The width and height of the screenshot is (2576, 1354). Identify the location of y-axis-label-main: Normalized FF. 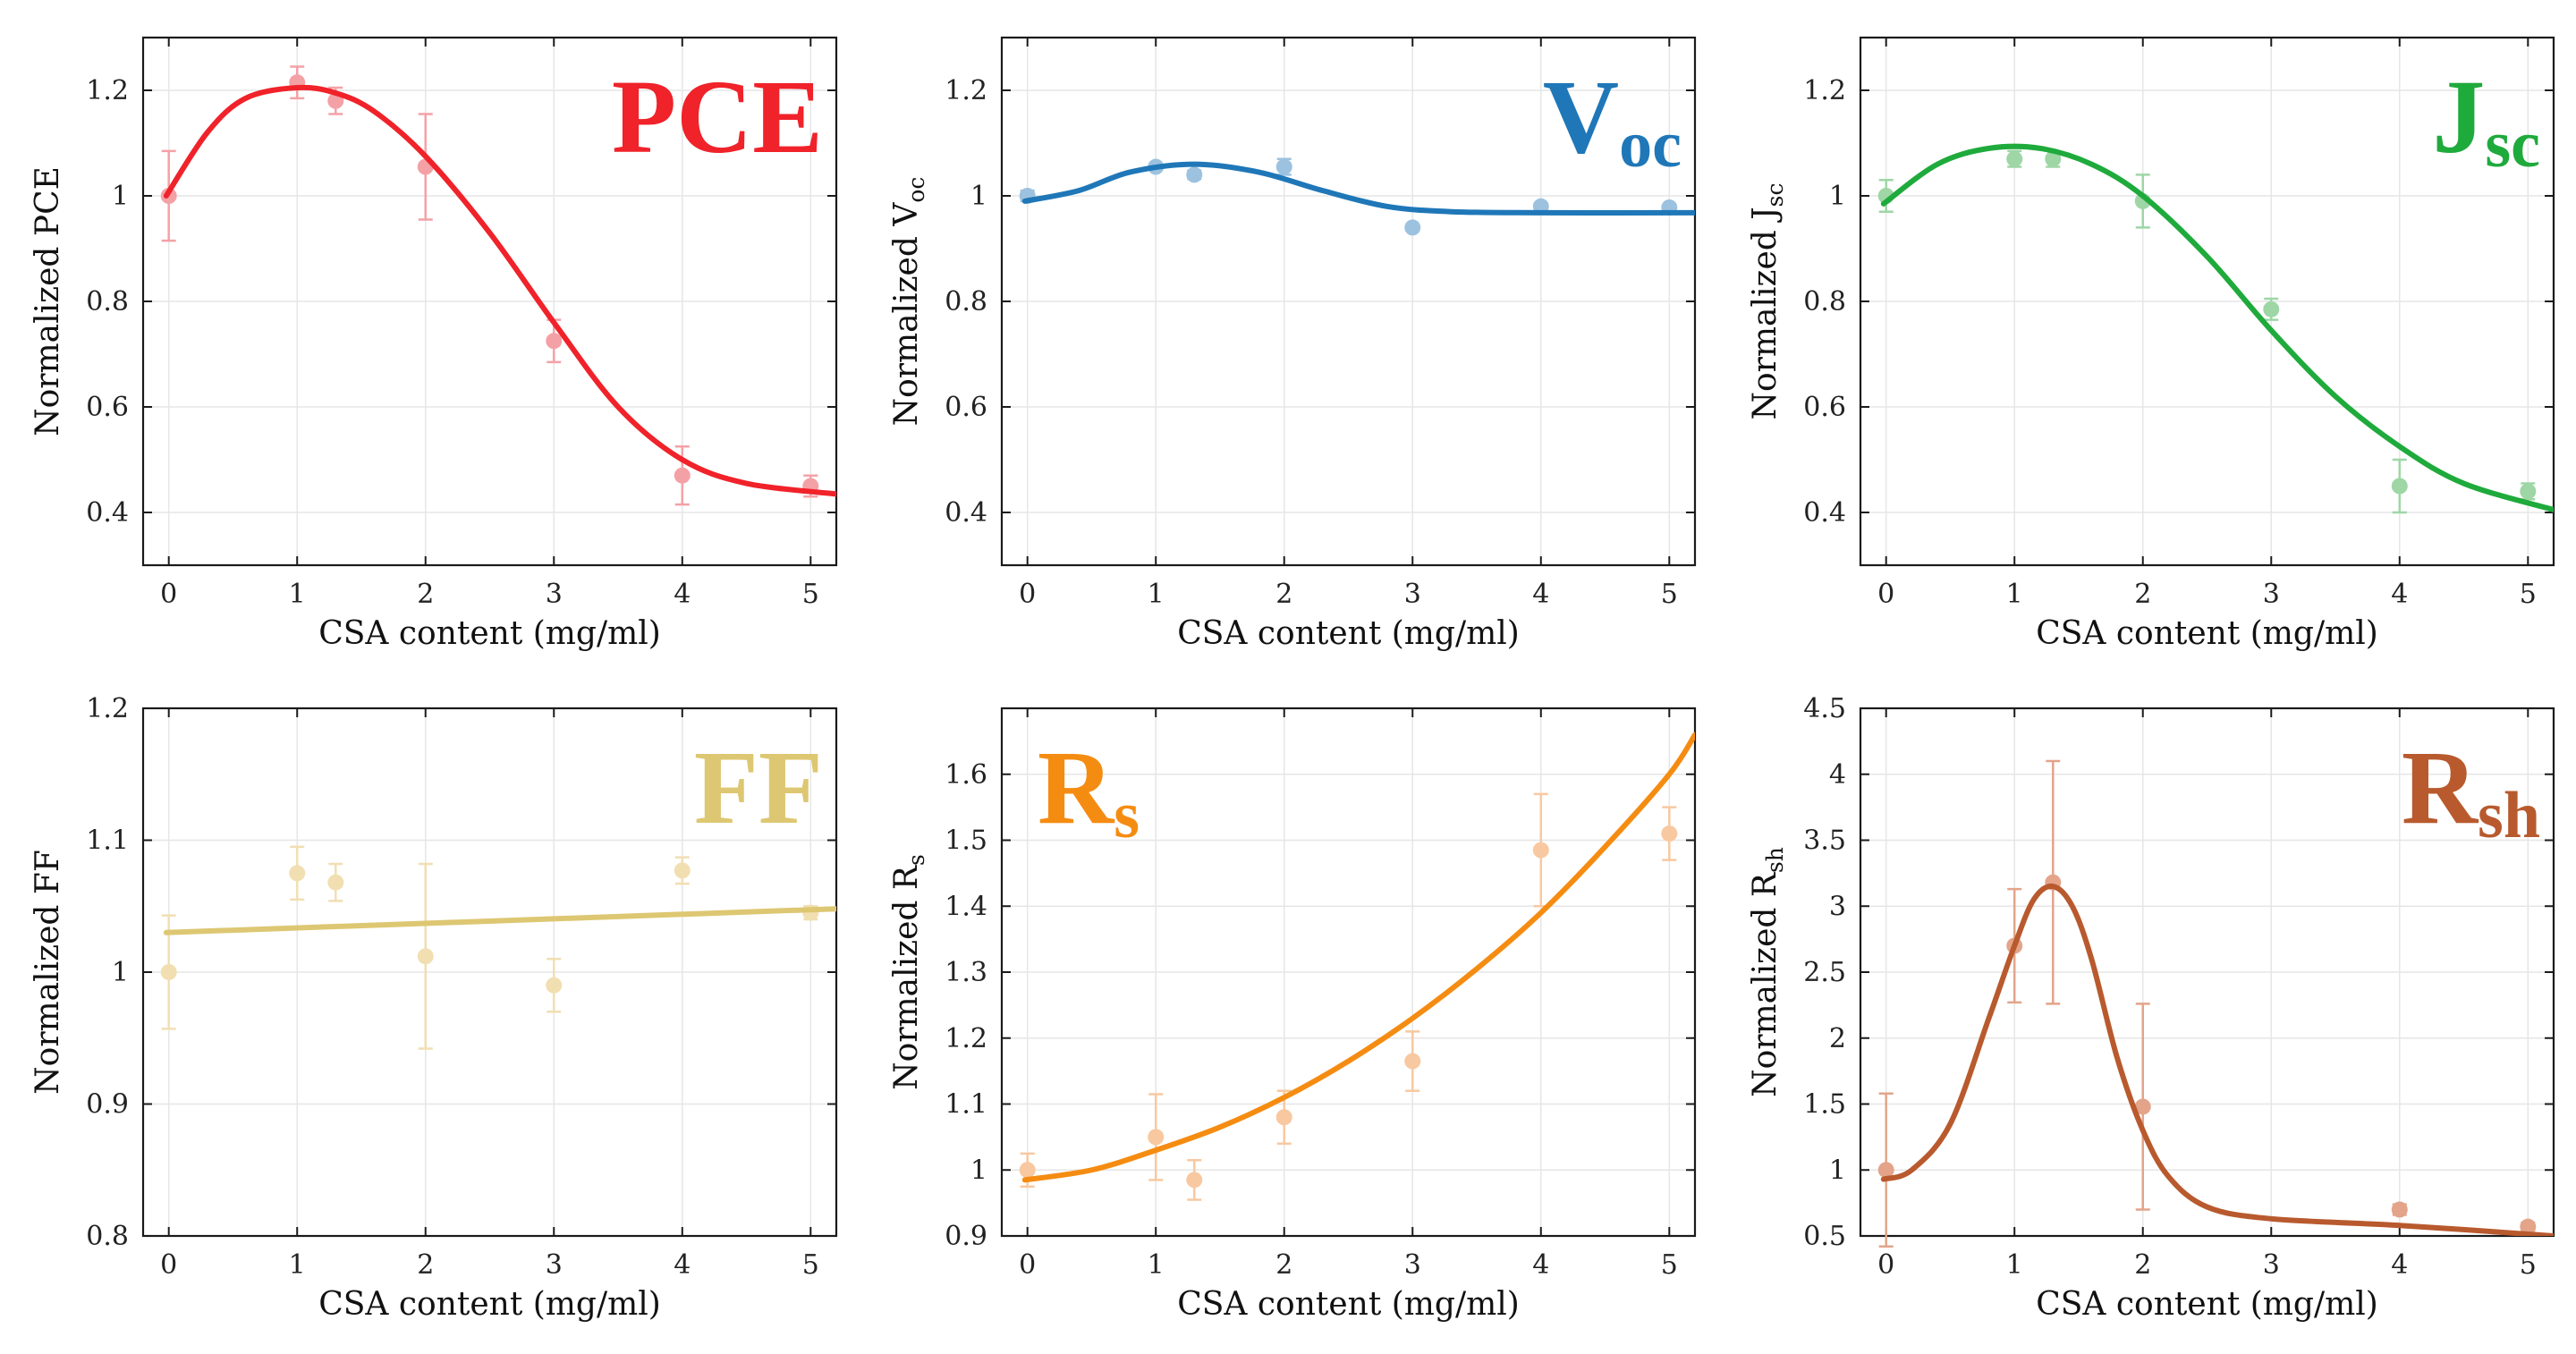
(48, 973).